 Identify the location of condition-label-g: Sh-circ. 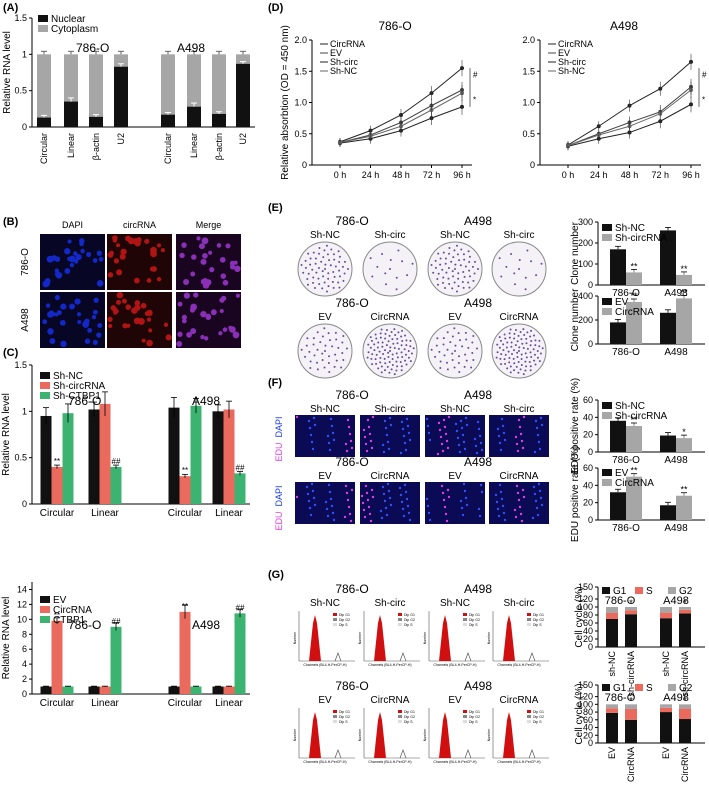
(518, 603).